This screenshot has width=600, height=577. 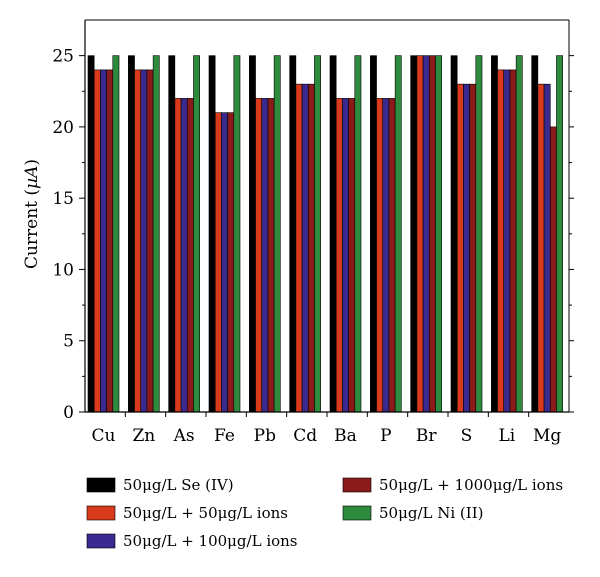 What do you see at coordinates (68, 413) in the screenshot?
I see `y-tick-label-0: 0` at bounding box center [68, 413].